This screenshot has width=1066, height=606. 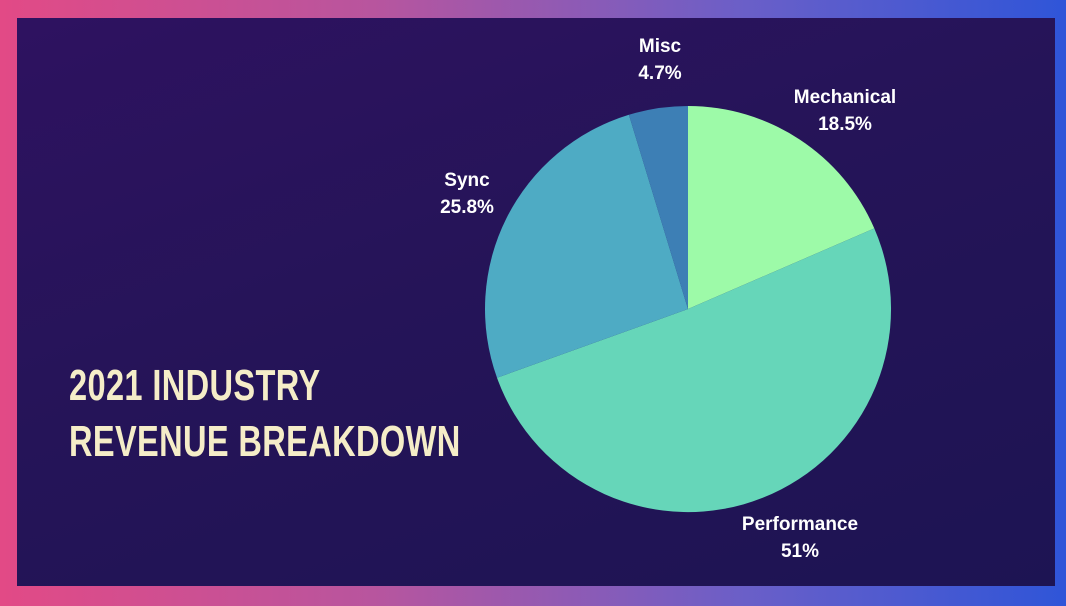 What do you see at coordinates (781, 207) in the screenshot?
I see `pie-slice-mechanical` at bounding box center [781, 207].